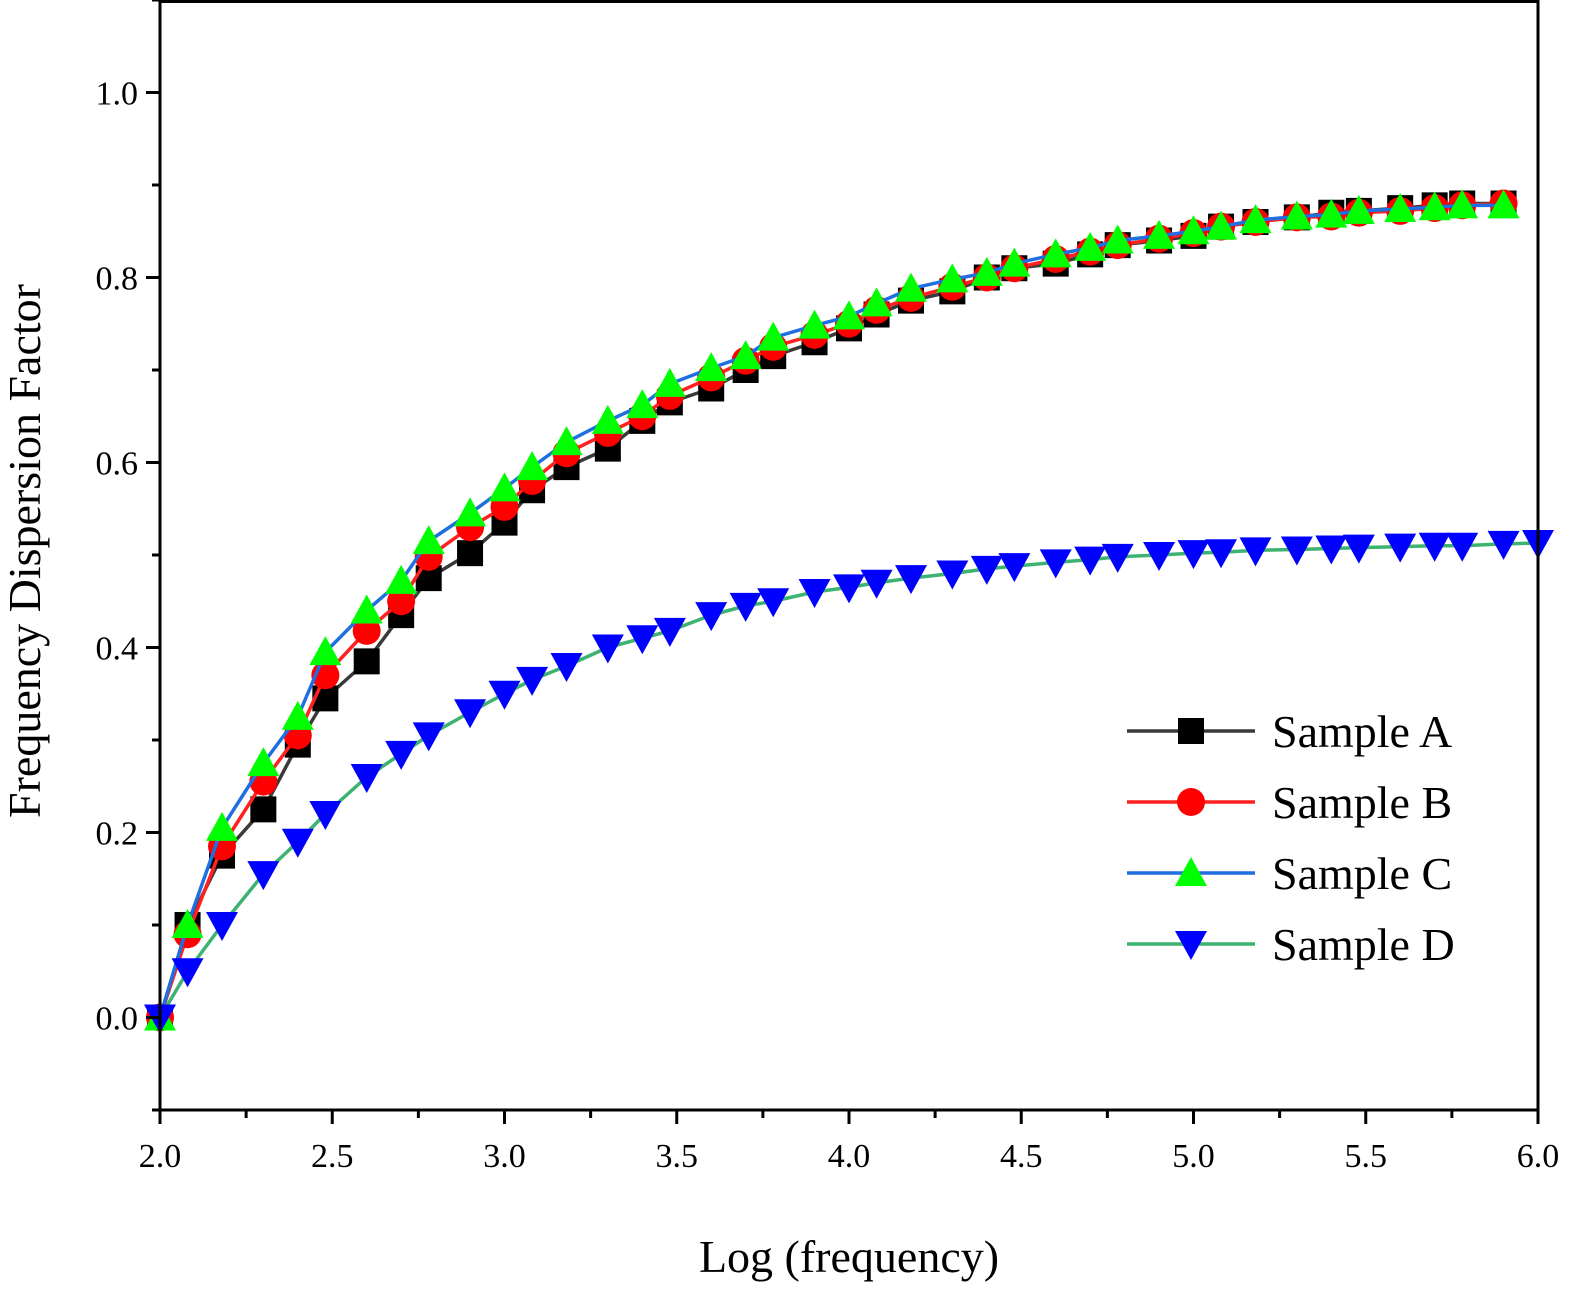 The height and width of the screenshot is (1294, 1575). What do you see at coordinates (1021, 1156) in the screenshot?
I see `x-tick-label: 4.5` at bounding box center [1021, 1156].